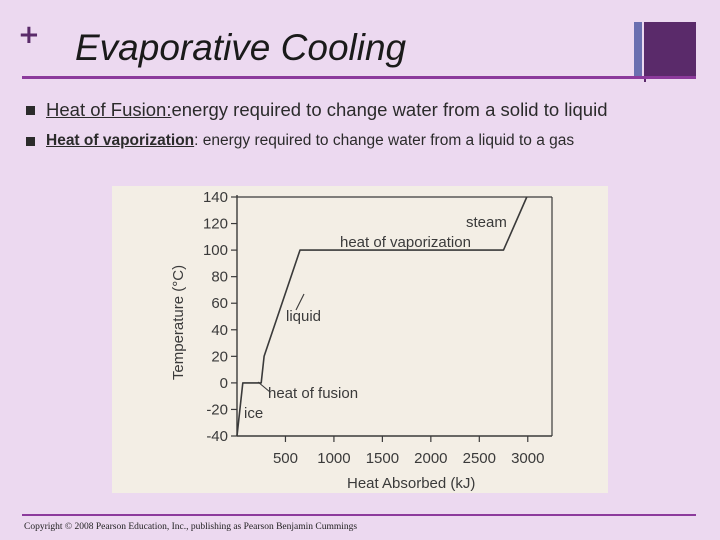  I want to click on y-tick-label: 140, so click(215, 197).